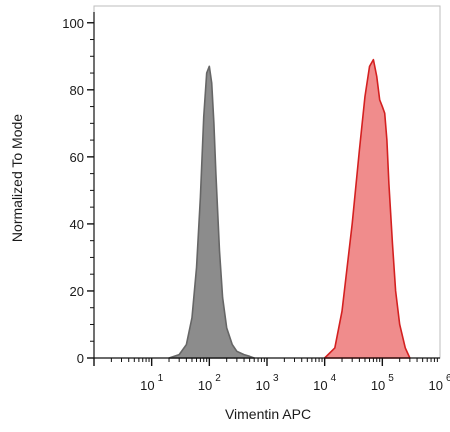 The height and width of the screenshot is (432, 450). I want to click on x-axis-title: Vimentin APC, so click(268, 414).